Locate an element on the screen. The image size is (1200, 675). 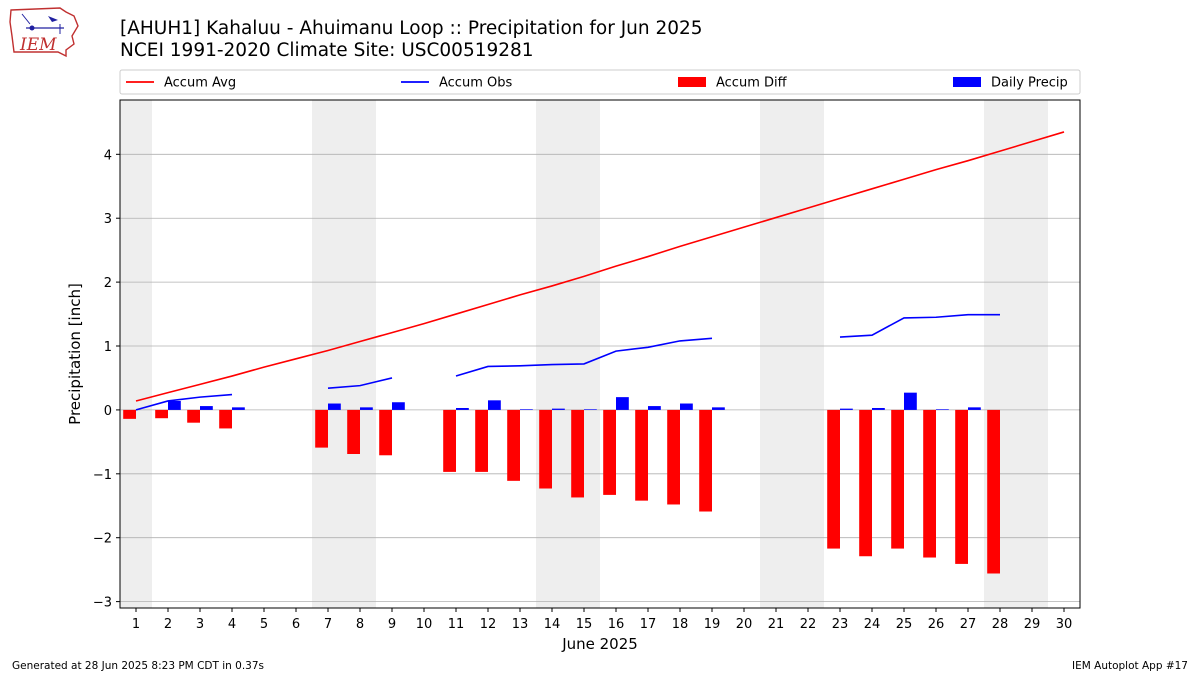
y-tick-label: 4 is located at coordinates (108, 155).